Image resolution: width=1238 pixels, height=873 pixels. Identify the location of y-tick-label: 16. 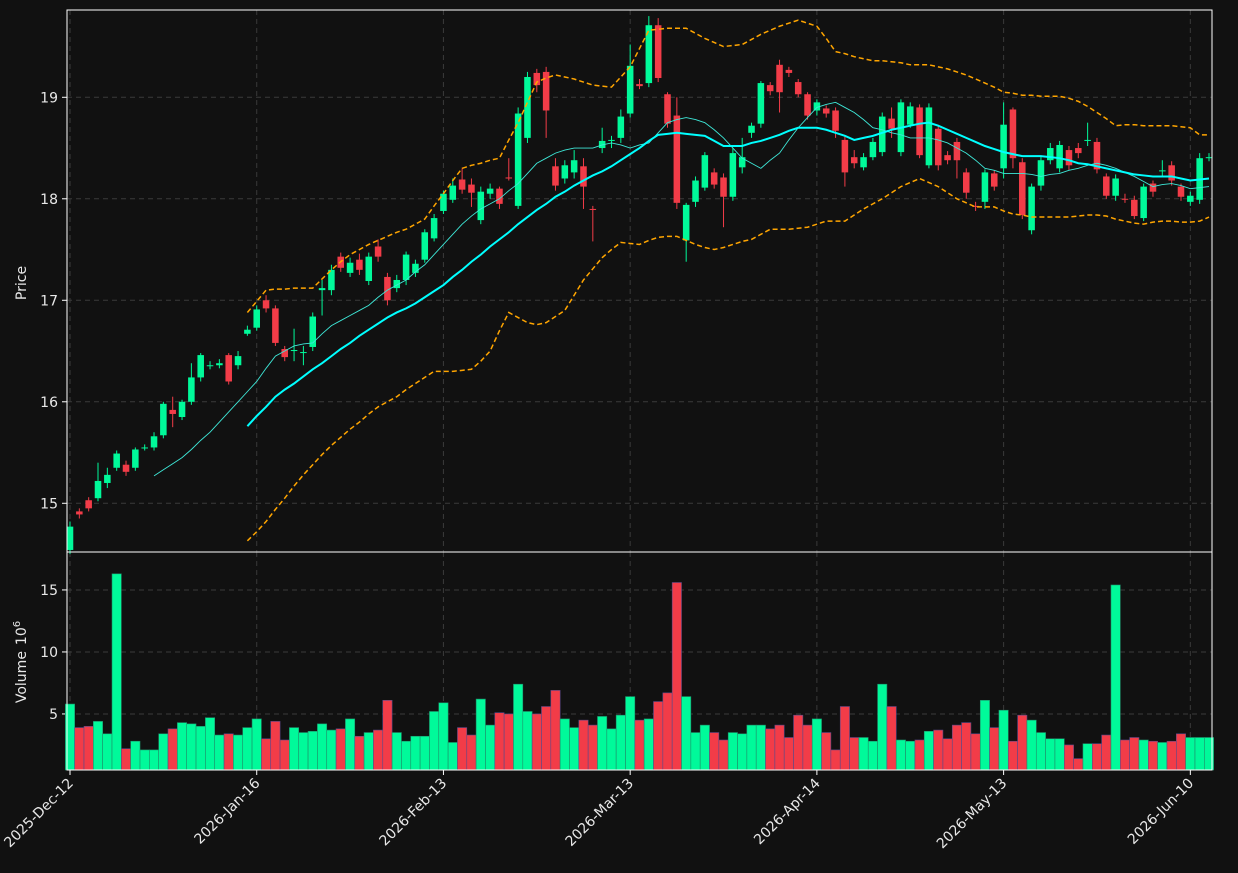
(49, 403).